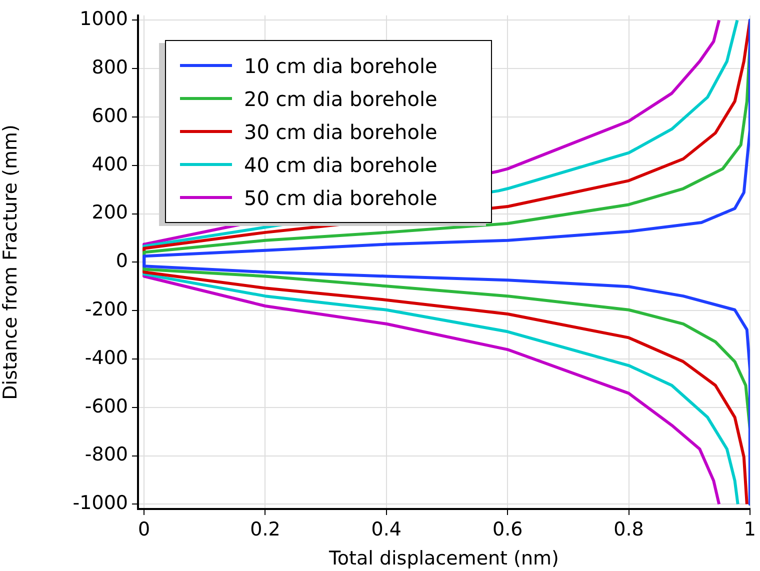 The width and height of the screenshot is (760, 571). Describe the element at coordinates (443, 559) in the screenshot. I see `x-axis-title: Total displacement (nm)` at that location.